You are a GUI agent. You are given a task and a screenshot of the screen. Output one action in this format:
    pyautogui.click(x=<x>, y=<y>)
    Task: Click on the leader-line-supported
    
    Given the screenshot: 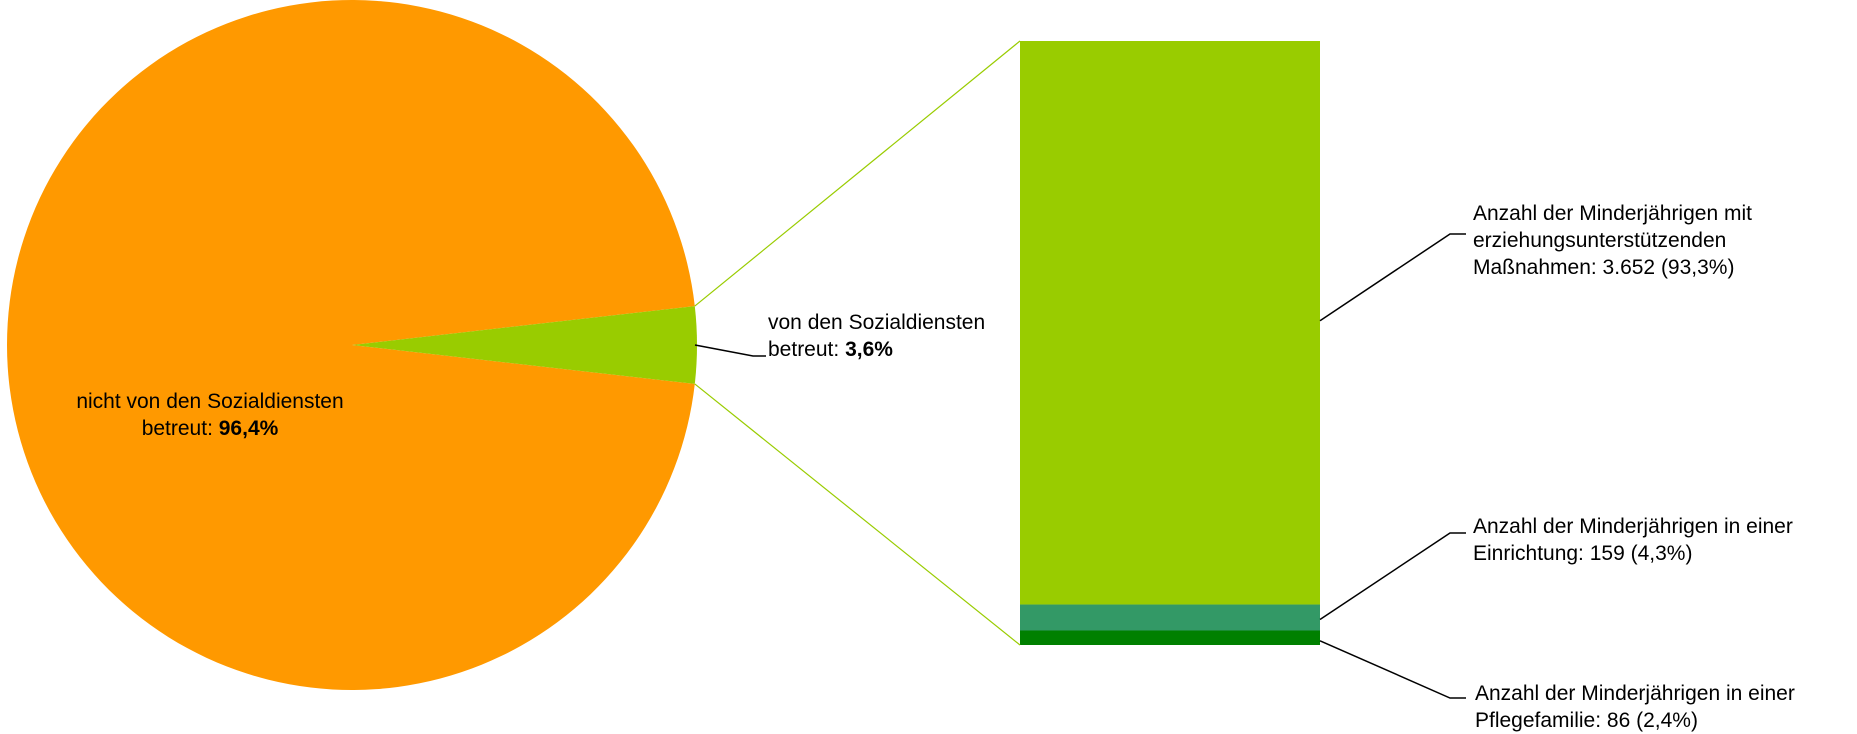 What is the action you would take?
    pyautogui.click(x=730, y=350)
    